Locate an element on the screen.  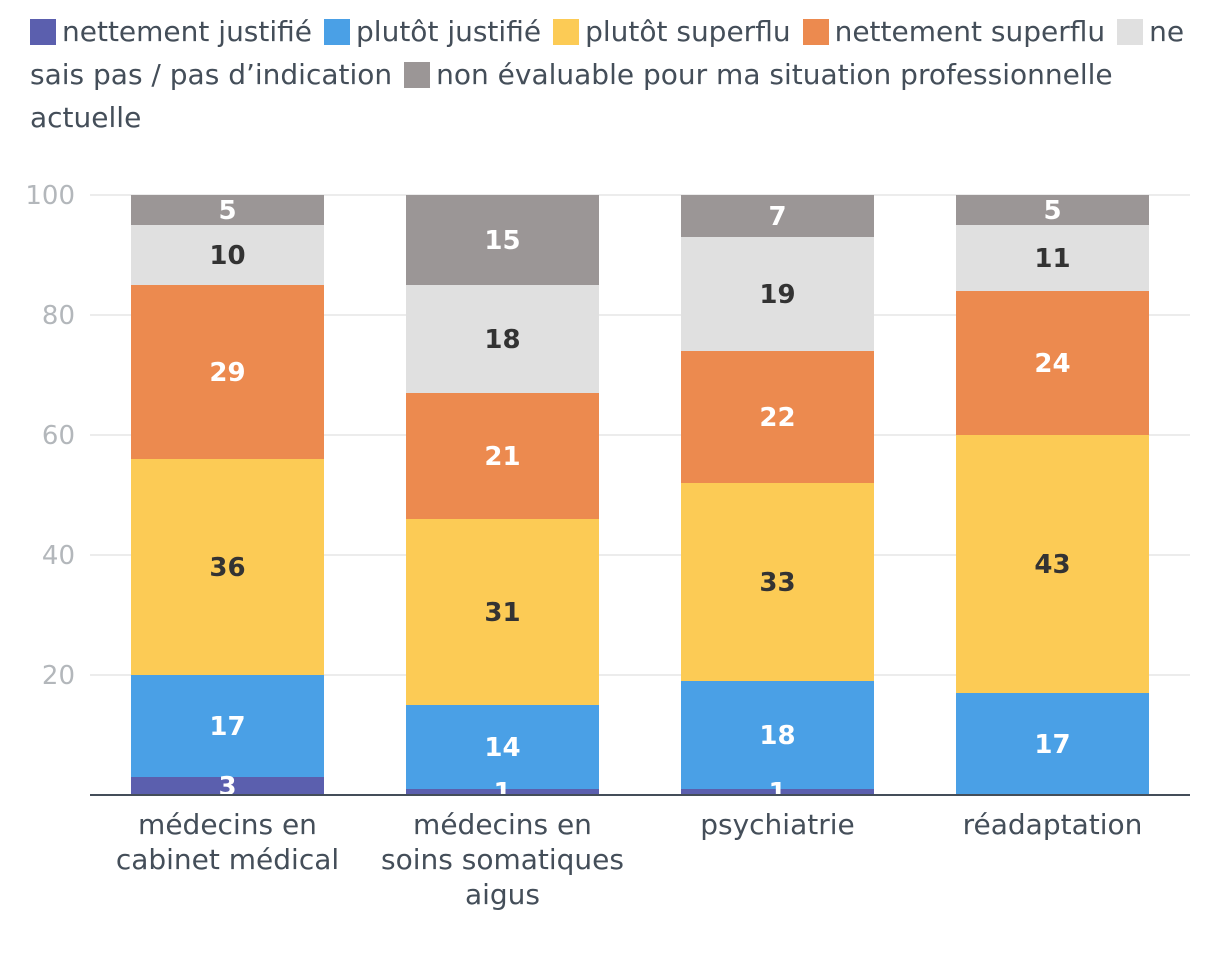
data-label: 15 is located at coordinates (502, 241).